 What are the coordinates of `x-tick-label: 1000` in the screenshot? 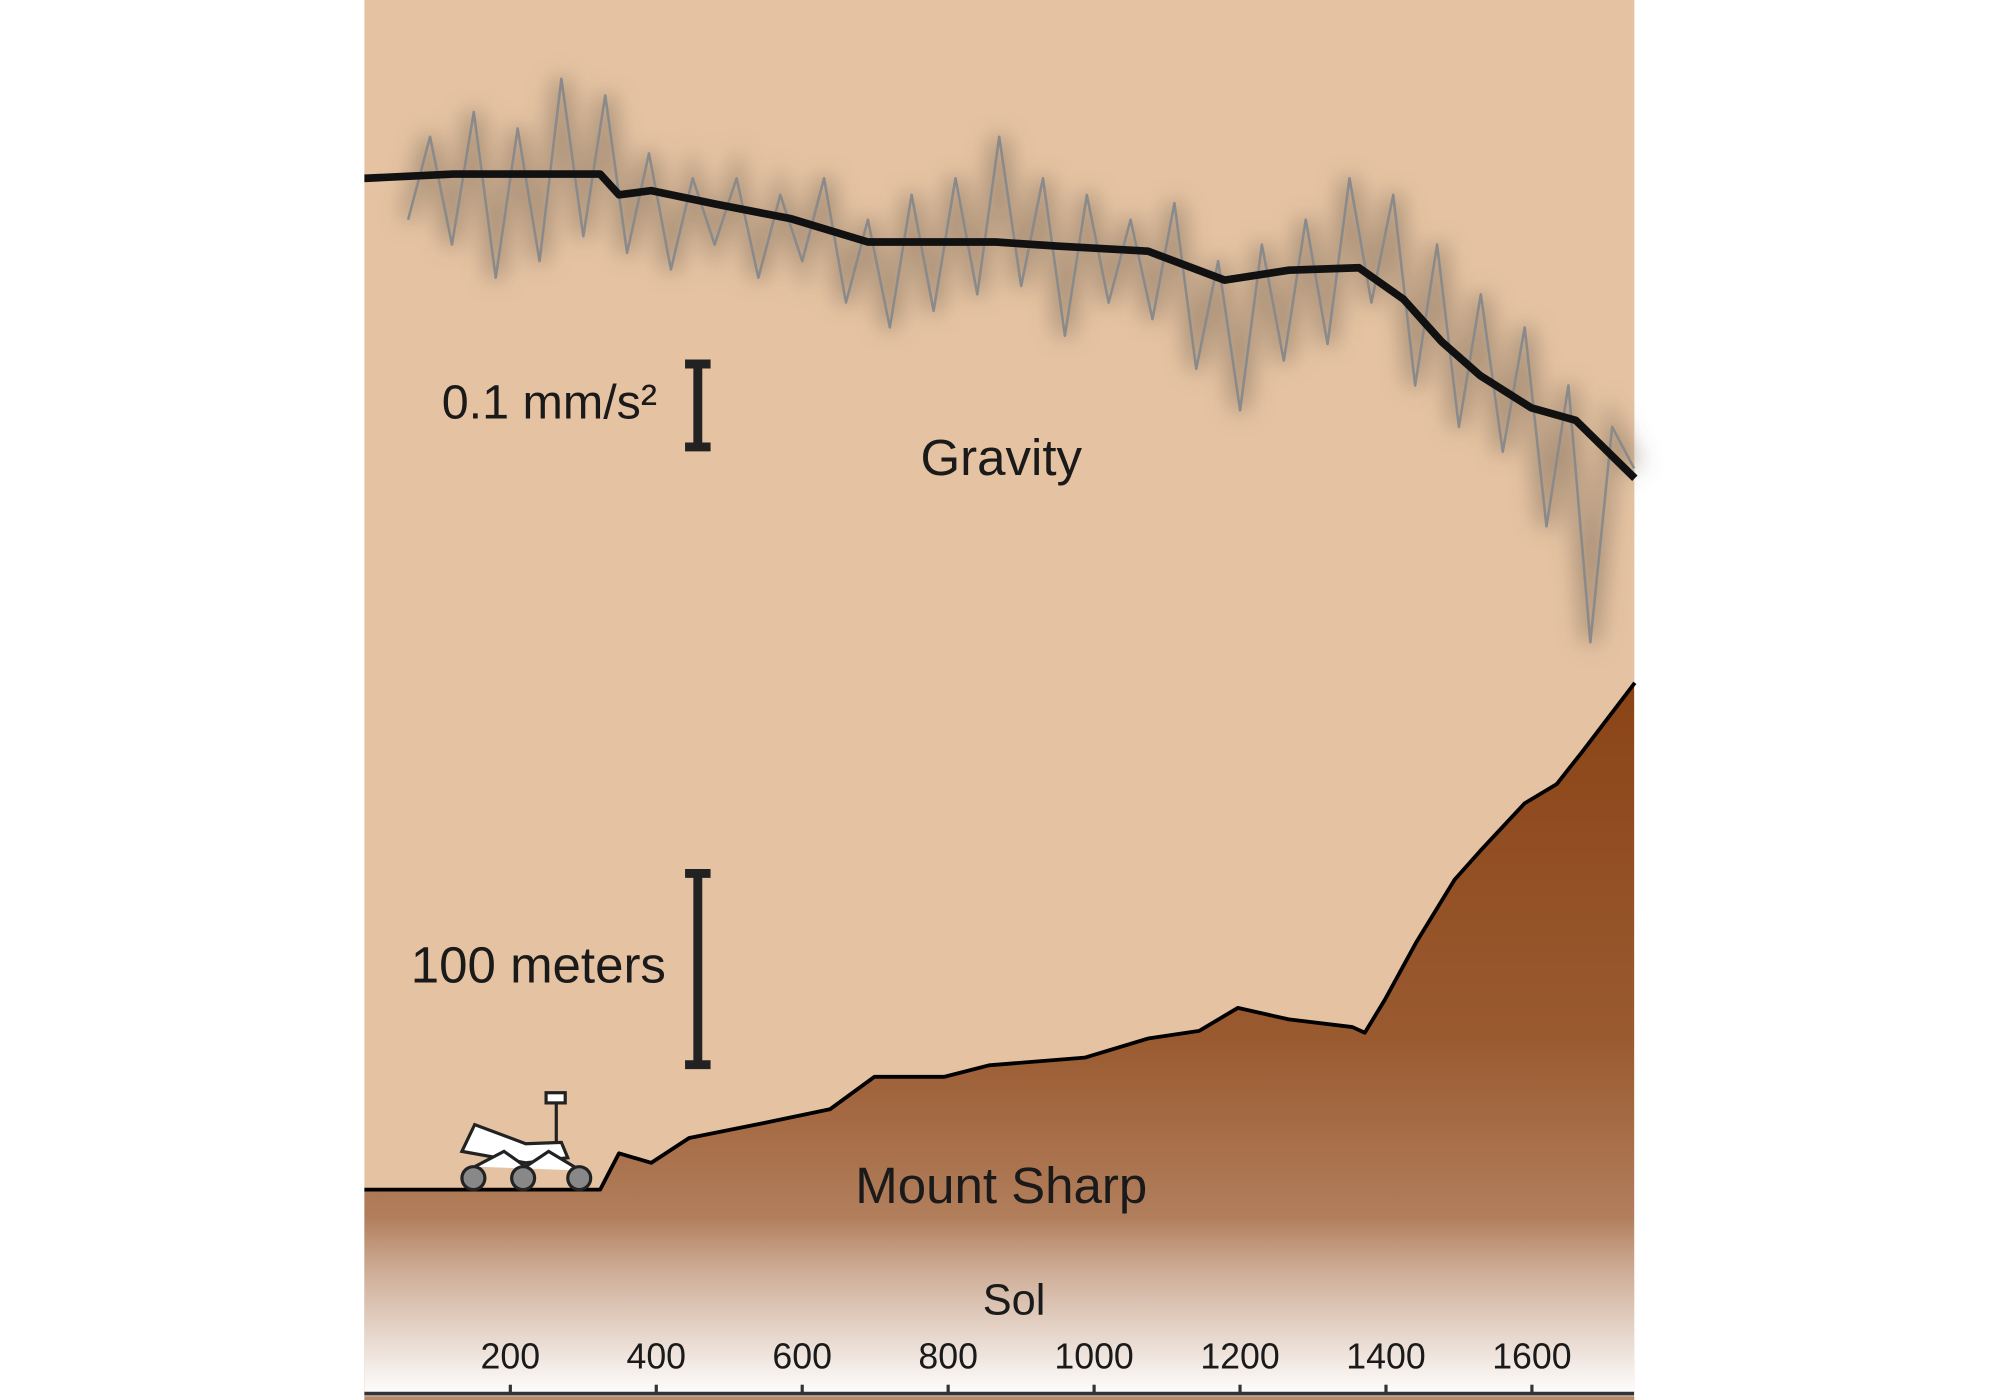 It's located at (1093, 1357).